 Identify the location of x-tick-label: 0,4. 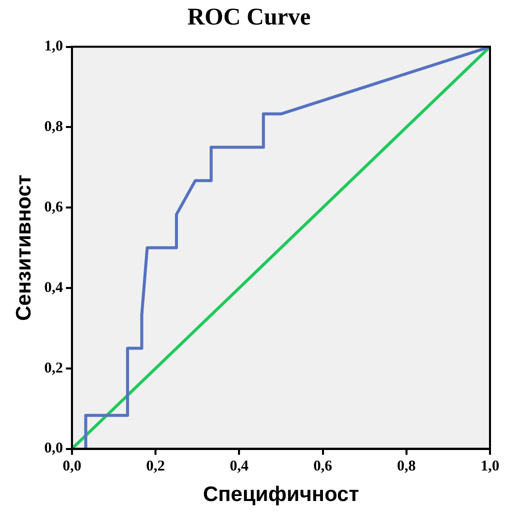
(240, 466).